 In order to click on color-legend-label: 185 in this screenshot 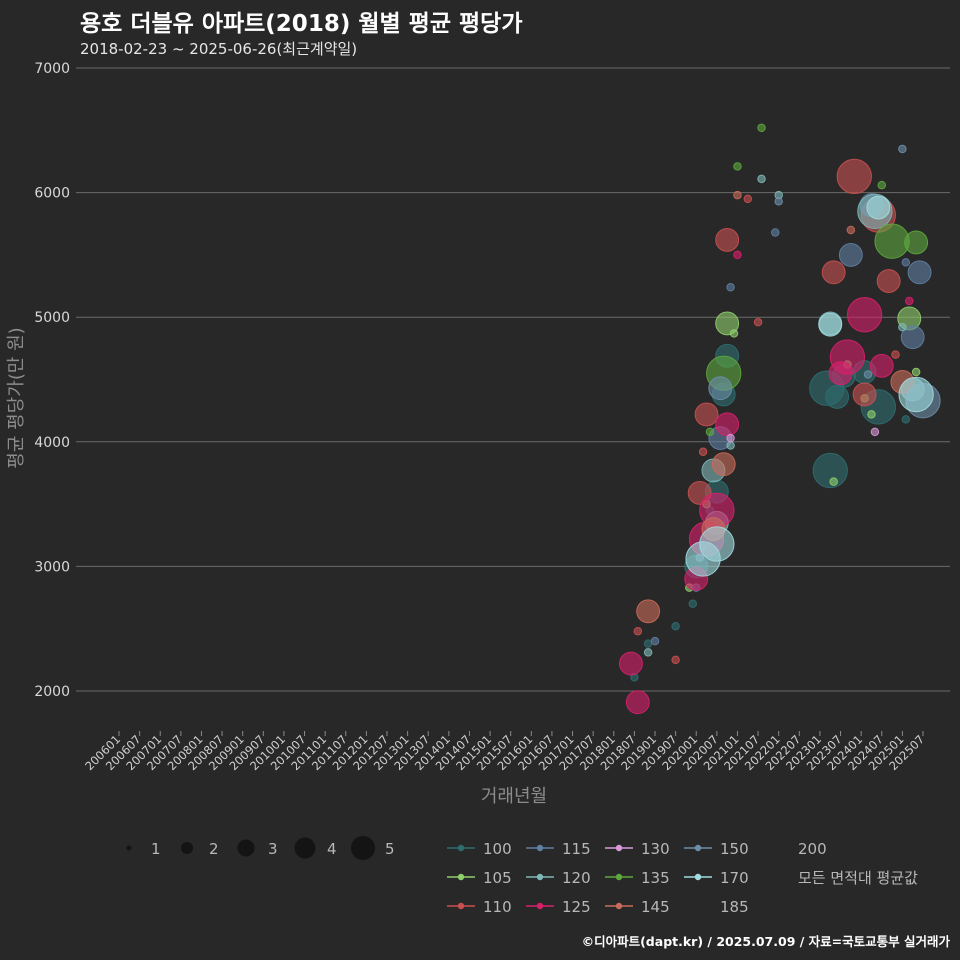, I will do `click(734, 907)`.